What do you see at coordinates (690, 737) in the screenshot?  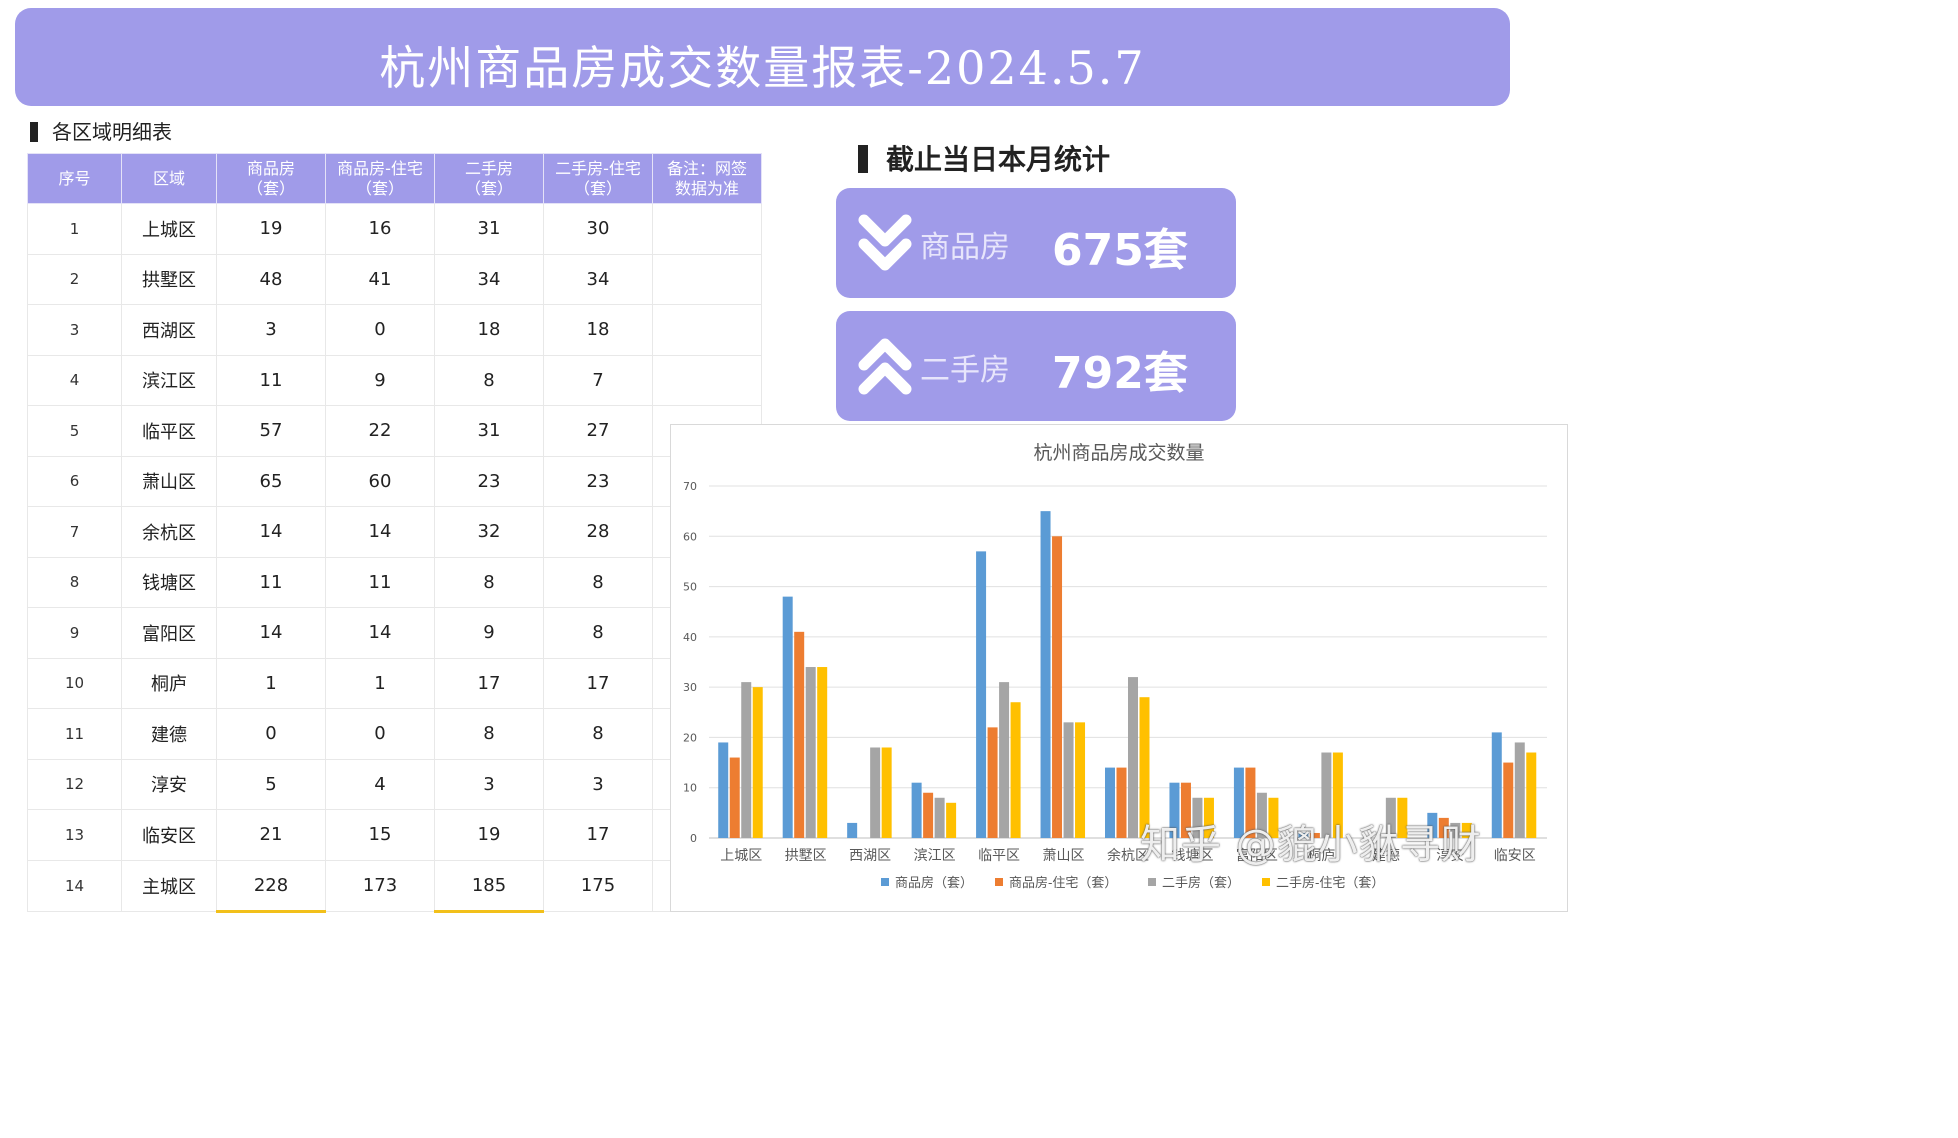 I see `y-tick-label: 20` at bounding box center [690, 737].